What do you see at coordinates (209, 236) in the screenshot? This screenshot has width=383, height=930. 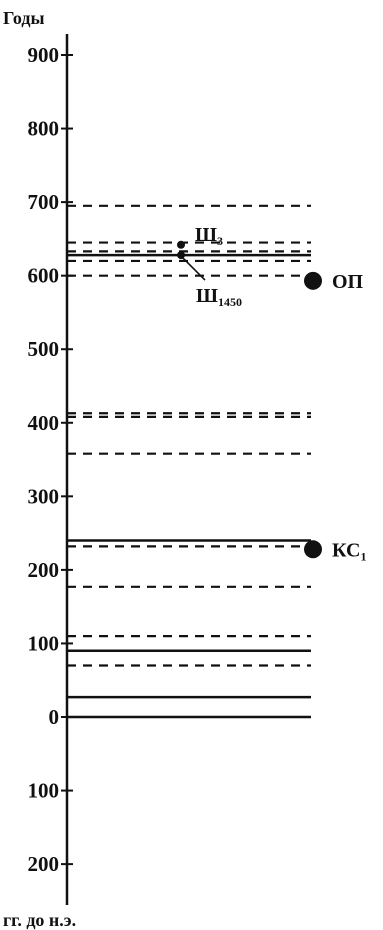 I see `sh3-label: Ш3` at bounding box center [209, 236].